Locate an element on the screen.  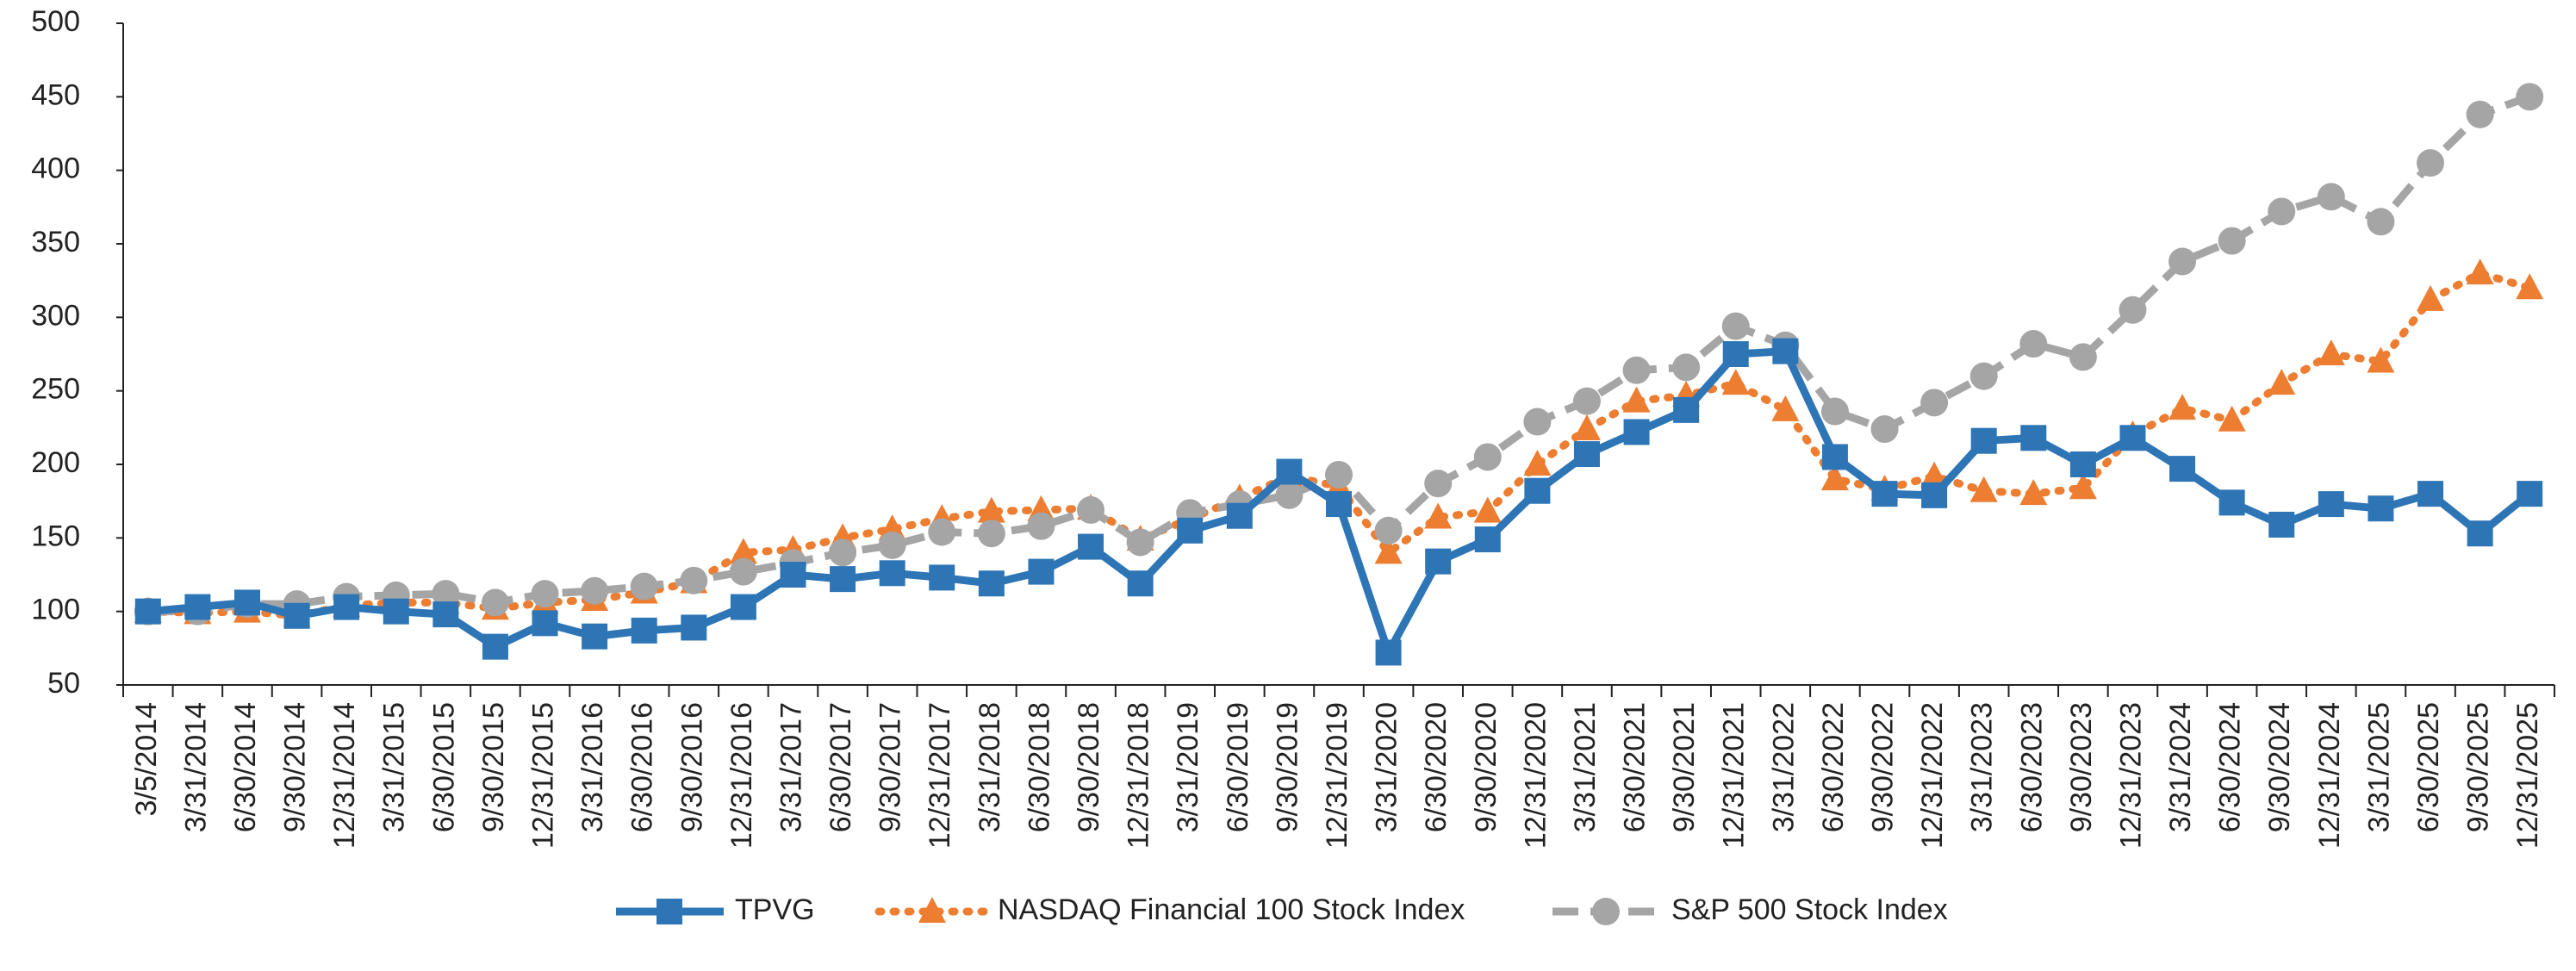
x-tick-label: 6/30/2016 is located at coordinates (643, 767).